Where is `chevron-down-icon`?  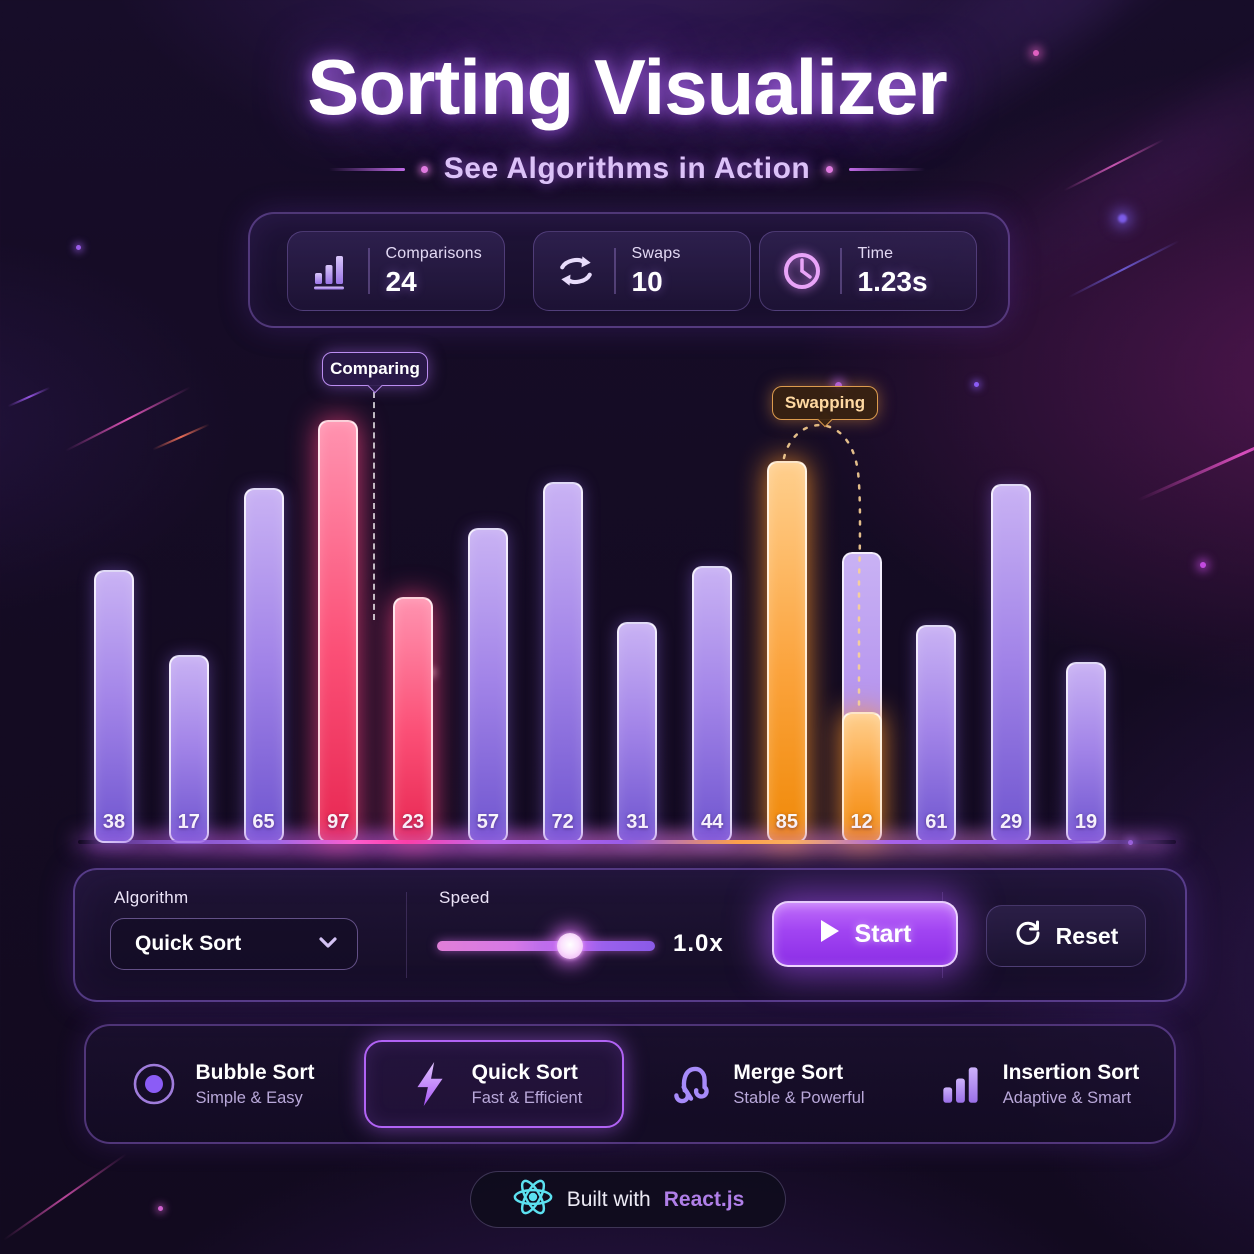 chevron-down-icon is located at coordinates (328, 944).